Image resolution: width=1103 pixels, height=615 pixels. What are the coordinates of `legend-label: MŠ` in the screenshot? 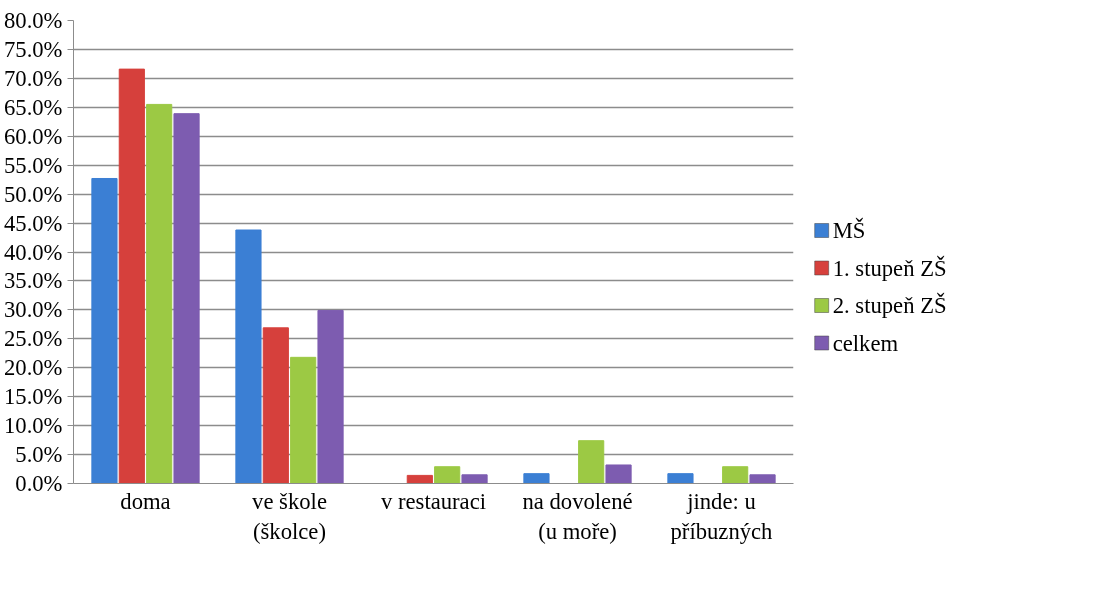 It's located at (849, 230).